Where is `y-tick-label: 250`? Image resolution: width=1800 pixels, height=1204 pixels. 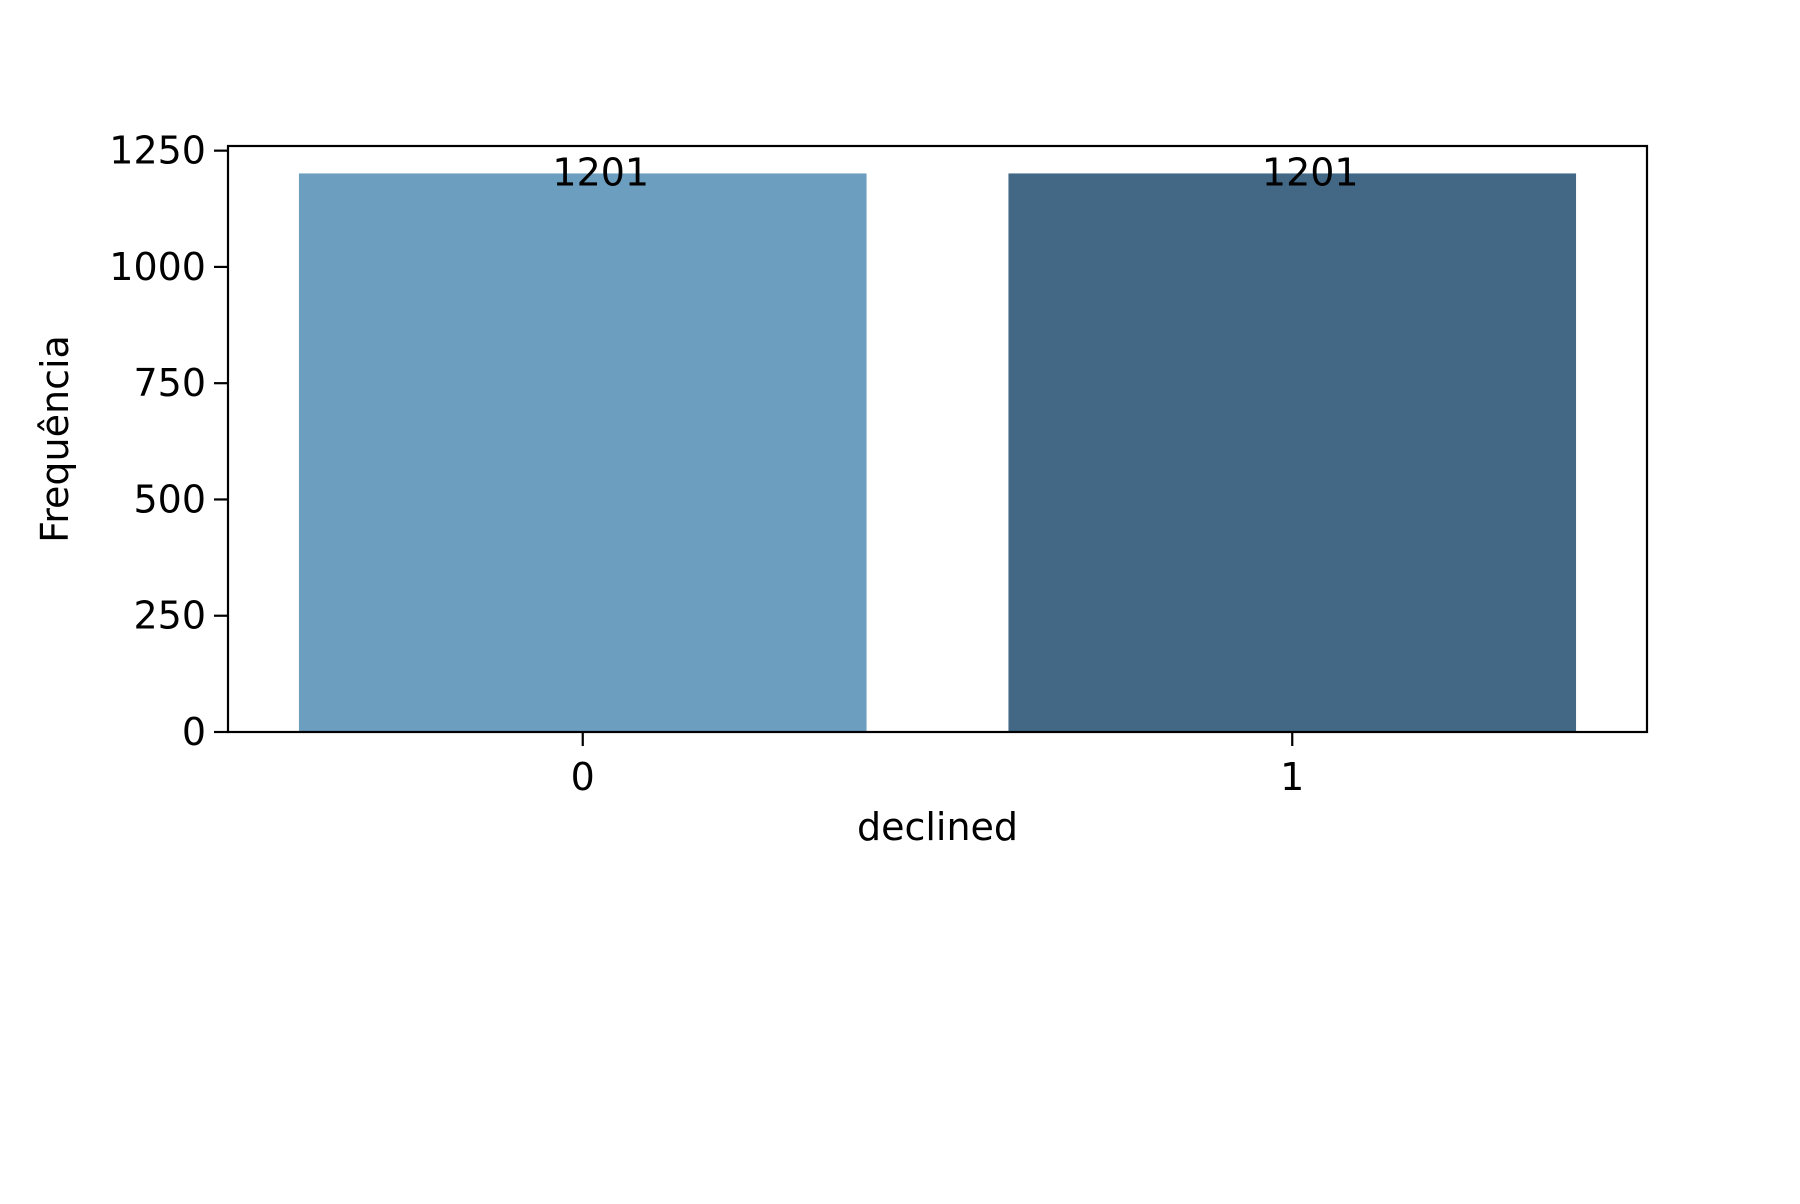 y-tick-label: 250 is located at coordinates (169, 616).